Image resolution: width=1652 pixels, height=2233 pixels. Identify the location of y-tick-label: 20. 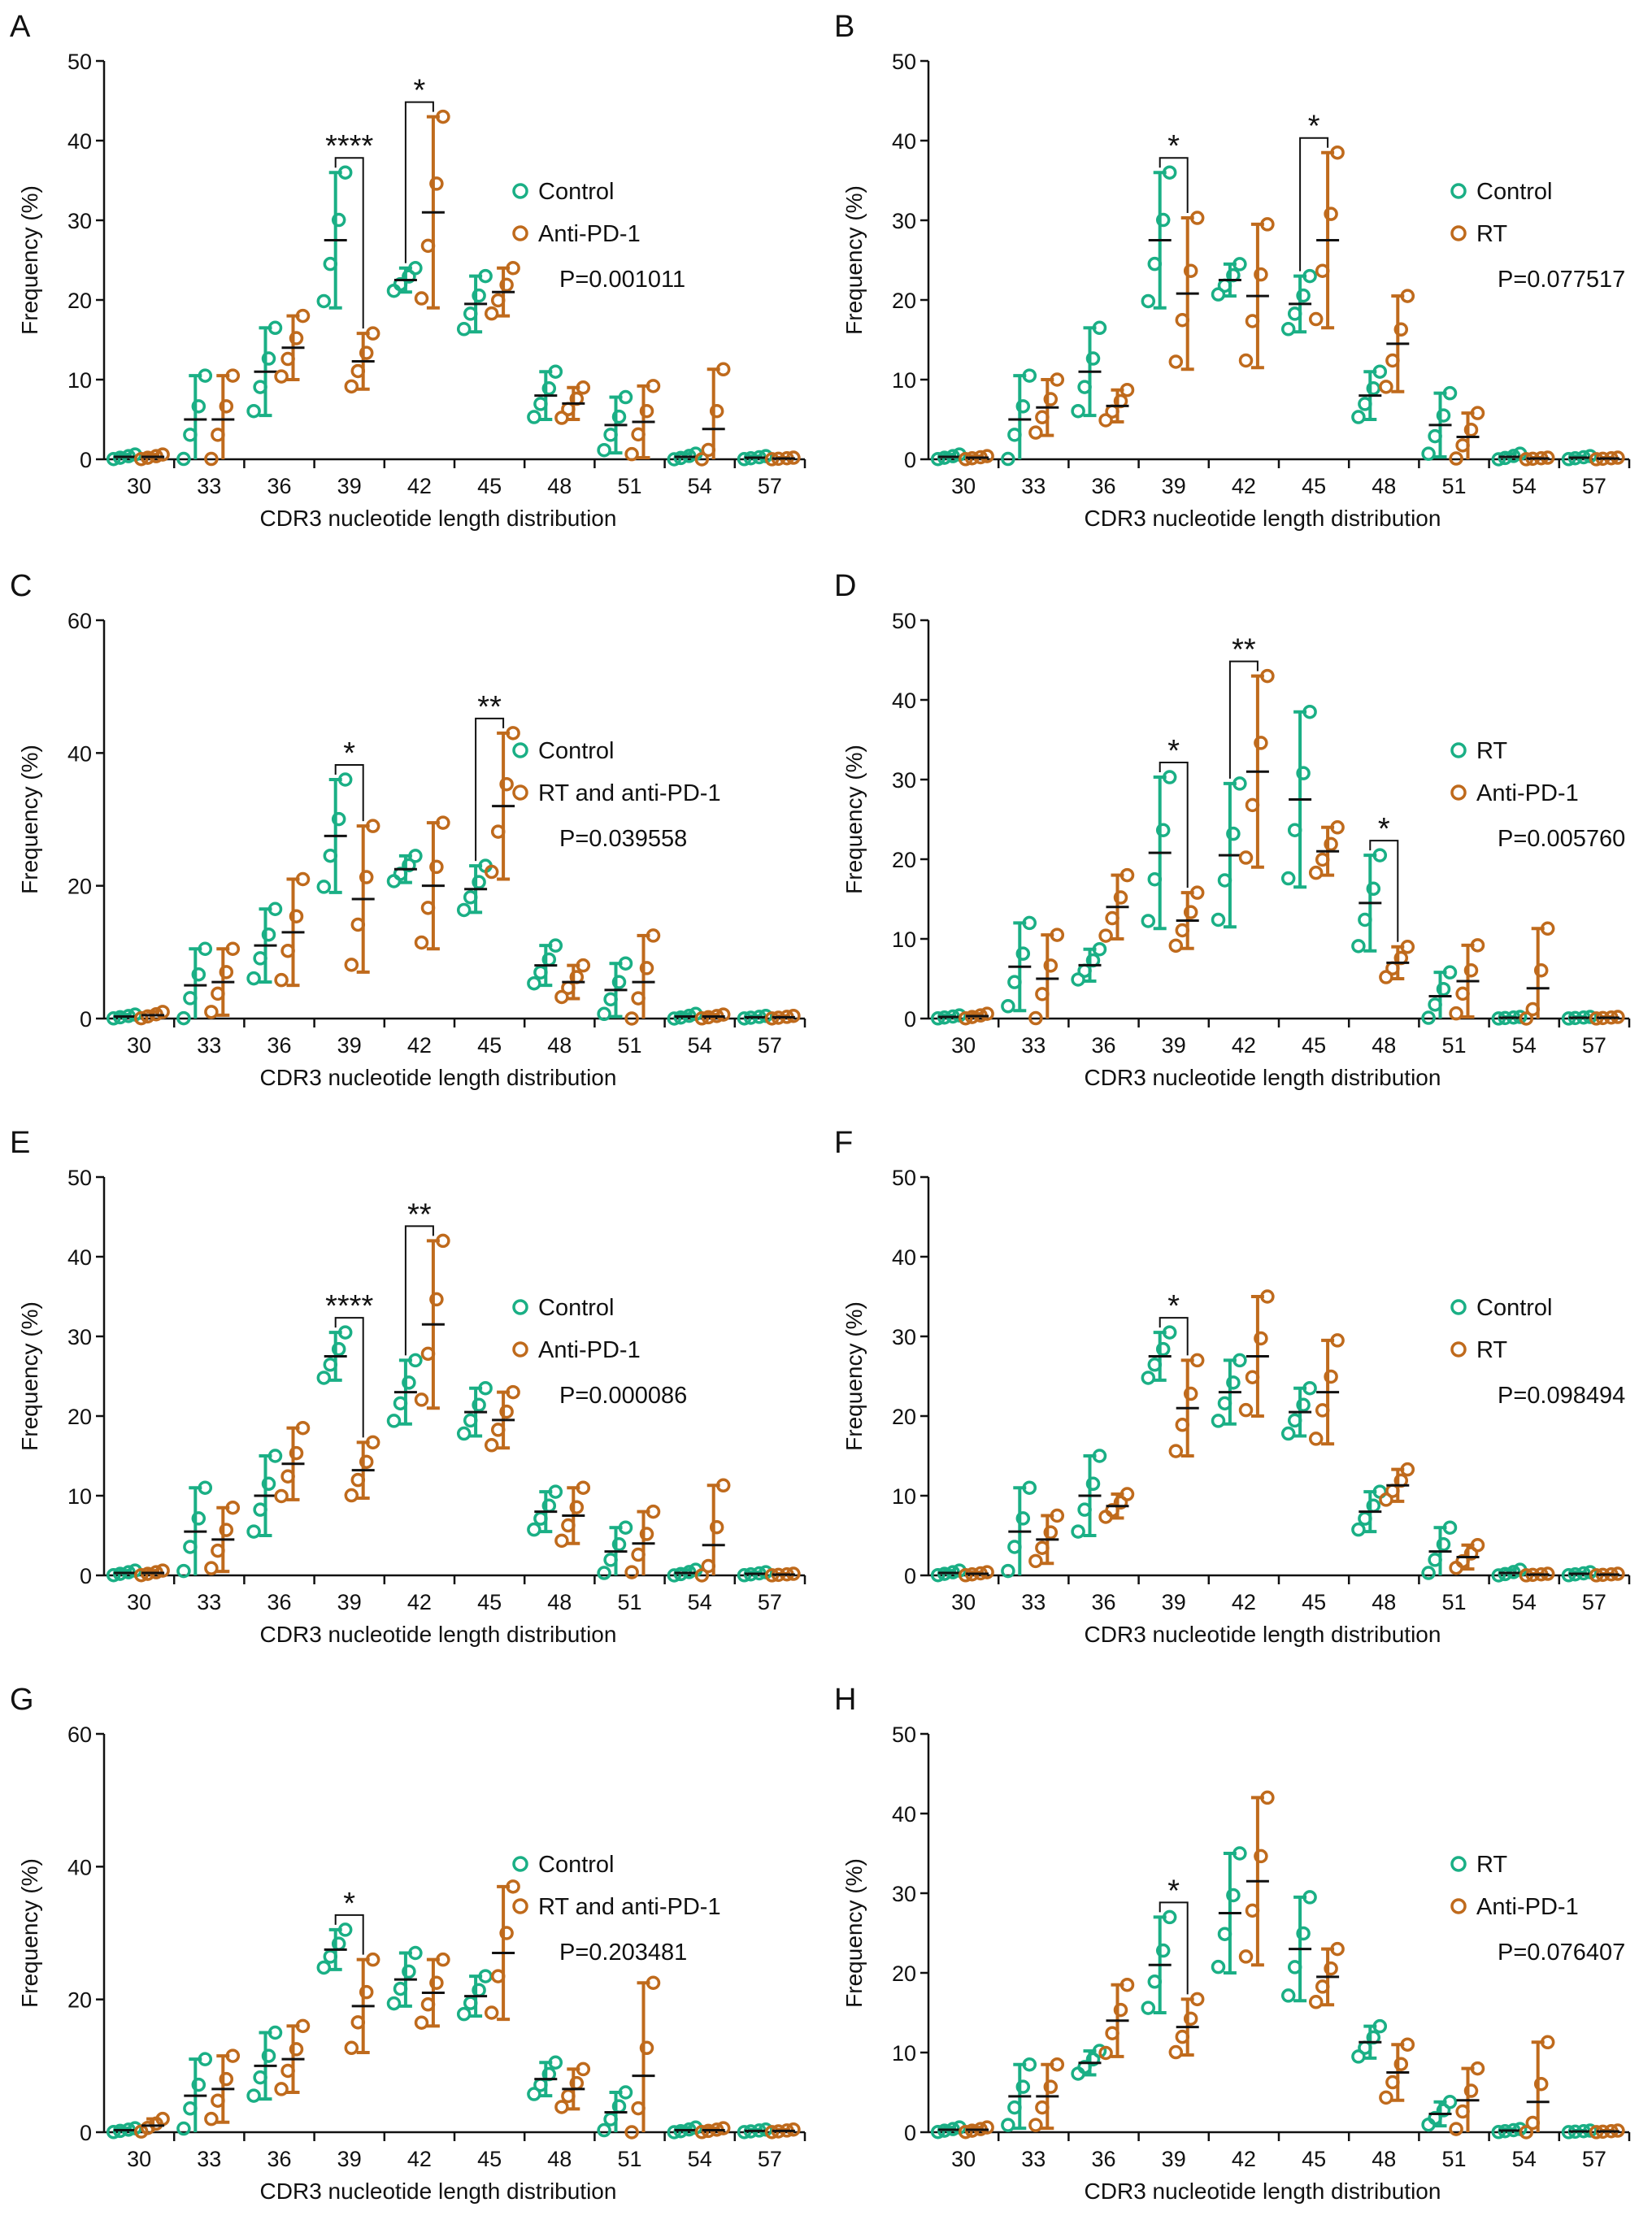
(79, 1417).